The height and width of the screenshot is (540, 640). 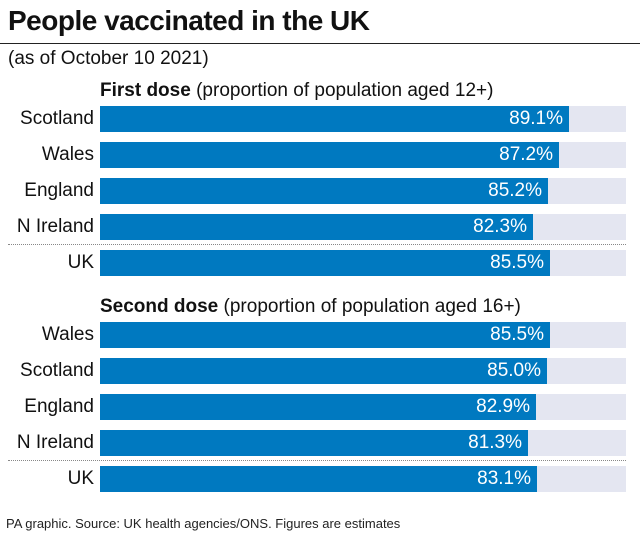 I want to click on bar-track: 87.2%, so click(x=363, y=155).